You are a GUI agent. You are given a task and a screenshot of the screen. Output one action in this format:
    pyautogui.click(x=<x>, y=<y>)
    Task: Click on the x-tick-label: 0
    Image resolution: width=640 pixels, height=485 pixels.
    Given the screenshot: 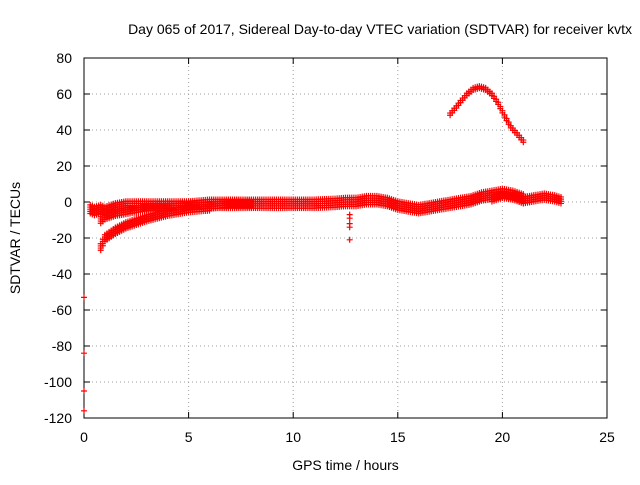 What is the action you would take?
    pyautogui.click(x=84, y=437)
    